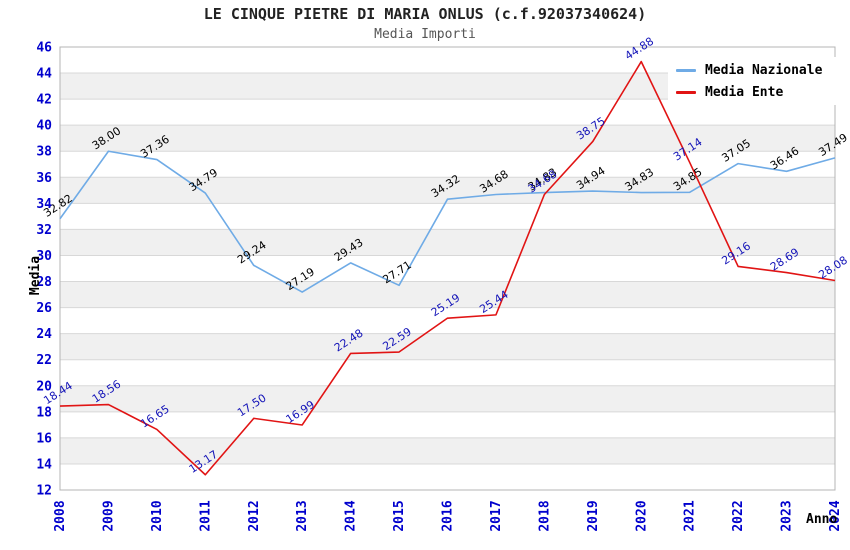  Describe the element at coordinates (496, 515) in the screenshot. I see `x-tick-label: 2017` at that location.